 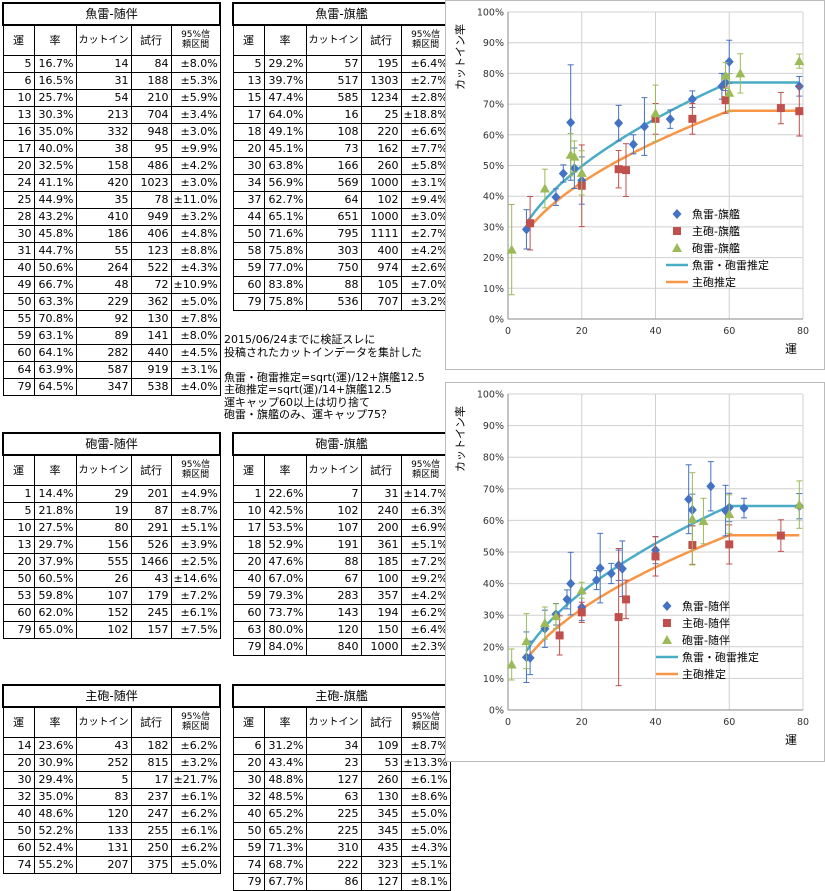 I want to click on cell-ci: ±7.2%, so click(x=425, y=561).